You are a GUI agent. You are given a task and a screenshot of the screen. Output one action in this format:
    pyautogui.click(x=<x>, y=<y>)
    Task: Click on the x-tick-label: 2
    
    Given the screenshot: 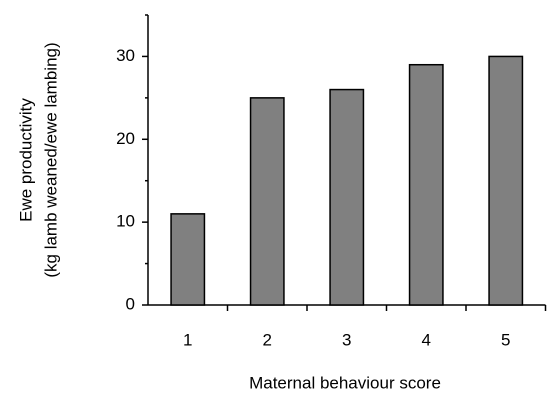 What is the action you would take?
    pyautogui.click(x=267, y=339)
    